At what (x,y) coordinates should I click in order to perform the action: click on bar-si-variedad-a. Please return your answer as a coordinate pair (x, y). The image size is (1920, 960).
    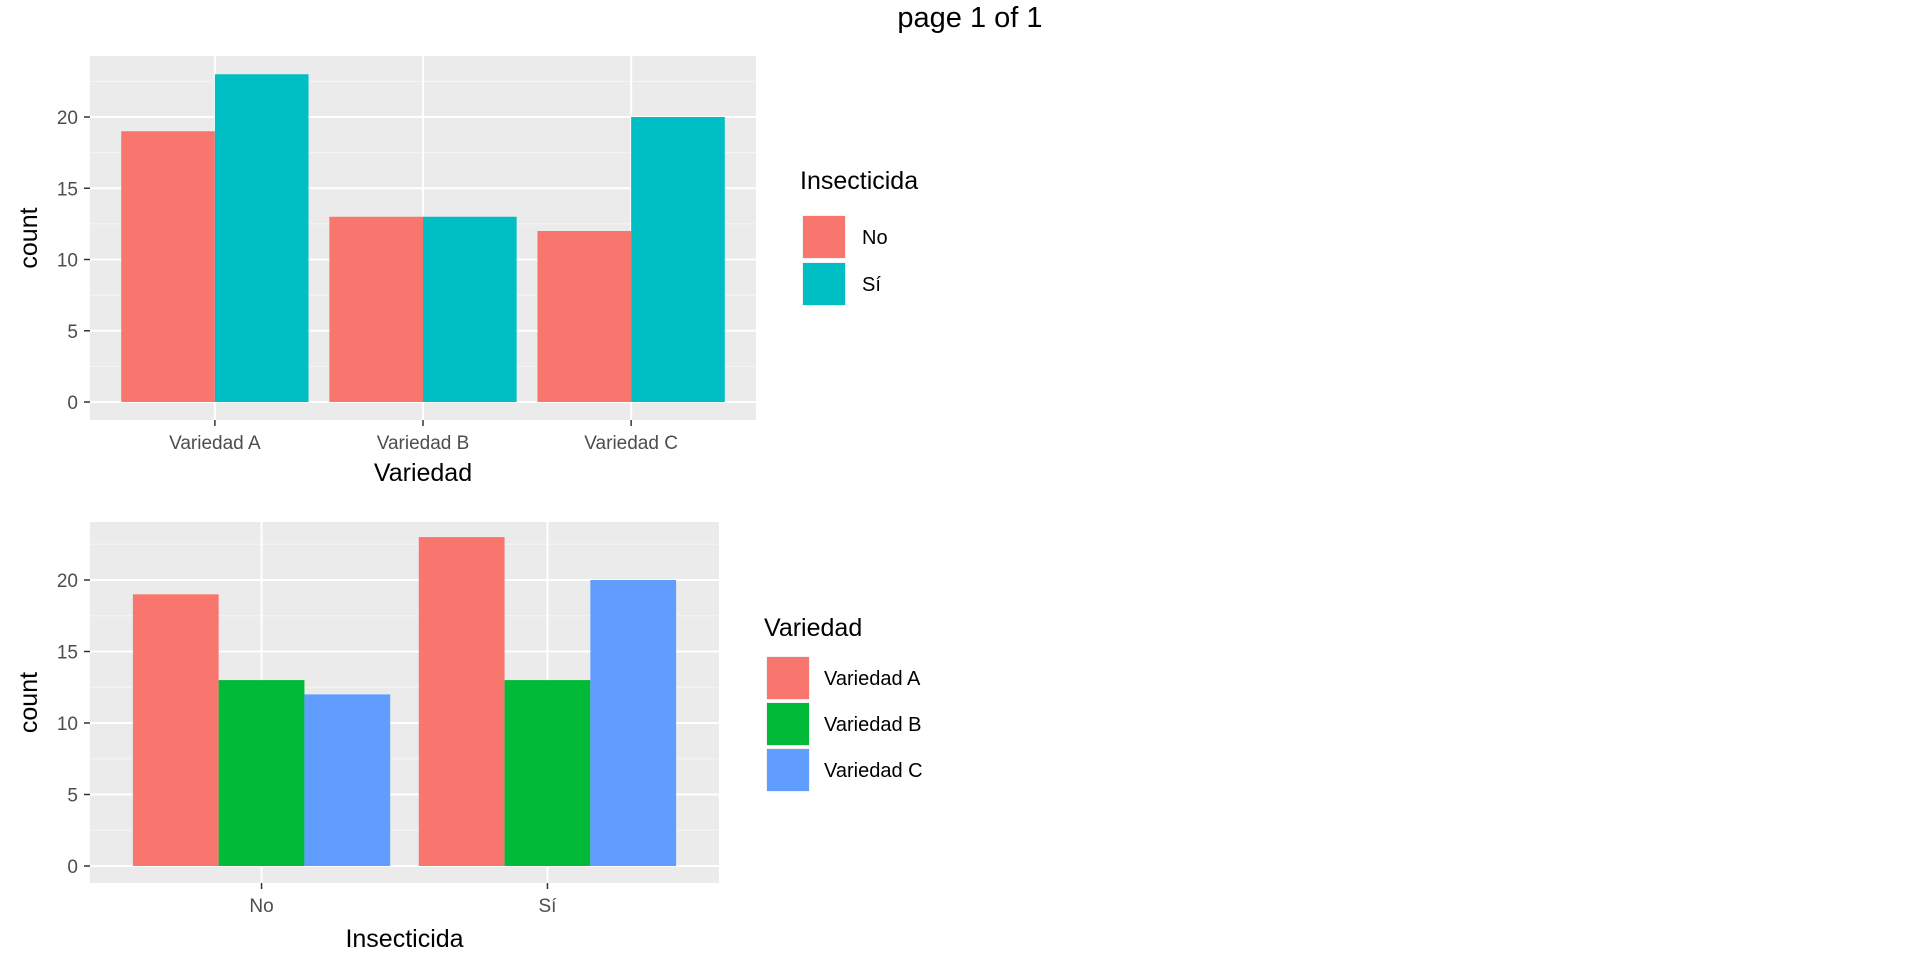
    Looking at the image, I should click on (461, 701).